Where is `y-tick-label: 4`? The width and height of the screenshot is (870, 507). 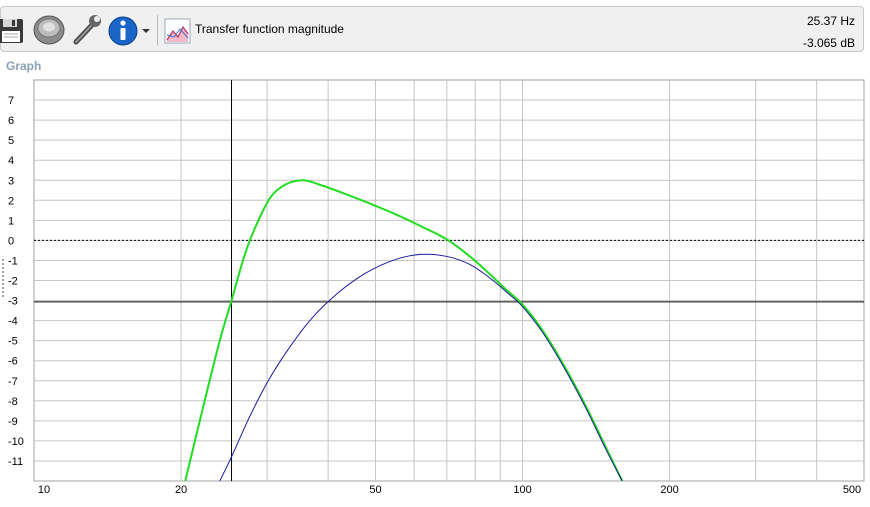 y-tick-label: 4 is located at coordinates (11, 161).